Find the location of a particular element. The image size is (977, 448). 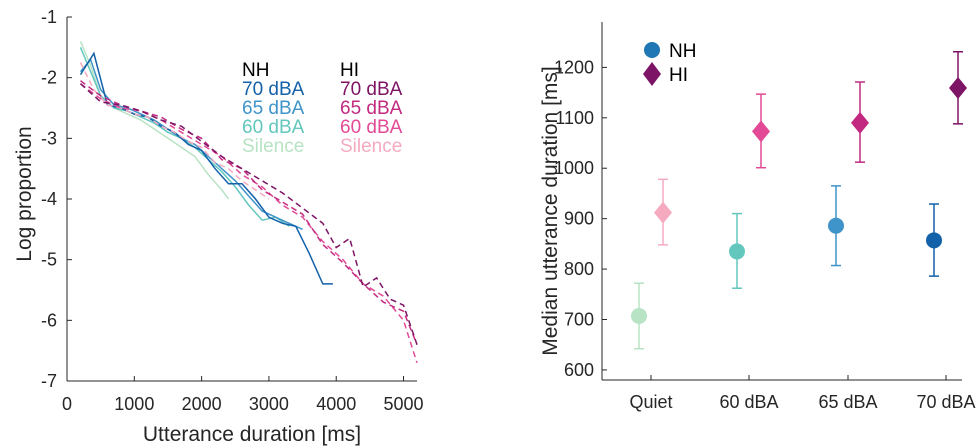

legend-header-nh: NH is located at coordinates (255, 70).